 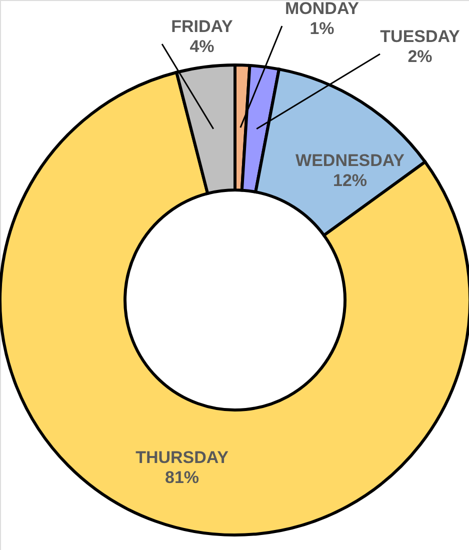 I want to click on slice-label: THURSDAY, so click(x=183, y=457).